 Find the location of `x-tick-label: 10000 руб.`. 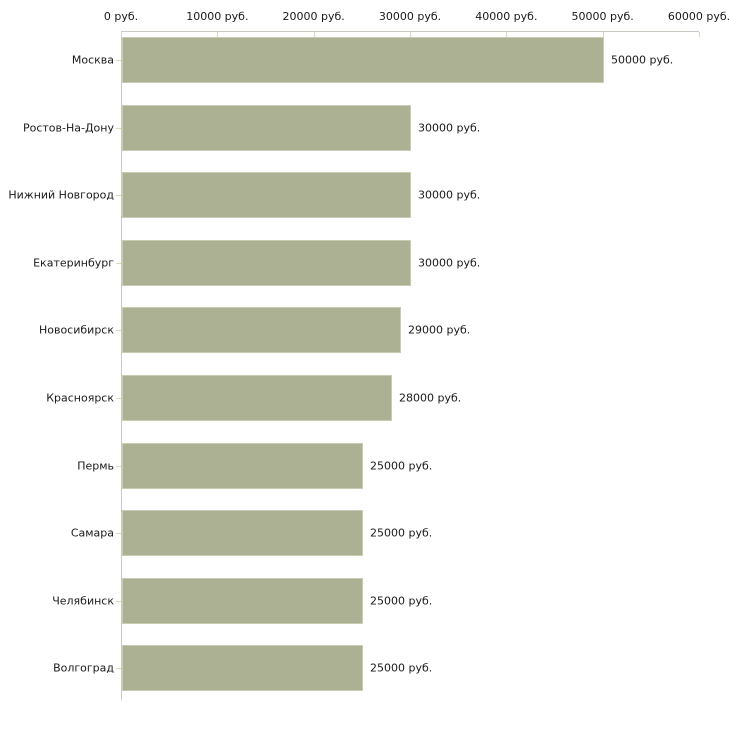

x-tick-label: 10000 руб. is located at coordinates (217, 16).